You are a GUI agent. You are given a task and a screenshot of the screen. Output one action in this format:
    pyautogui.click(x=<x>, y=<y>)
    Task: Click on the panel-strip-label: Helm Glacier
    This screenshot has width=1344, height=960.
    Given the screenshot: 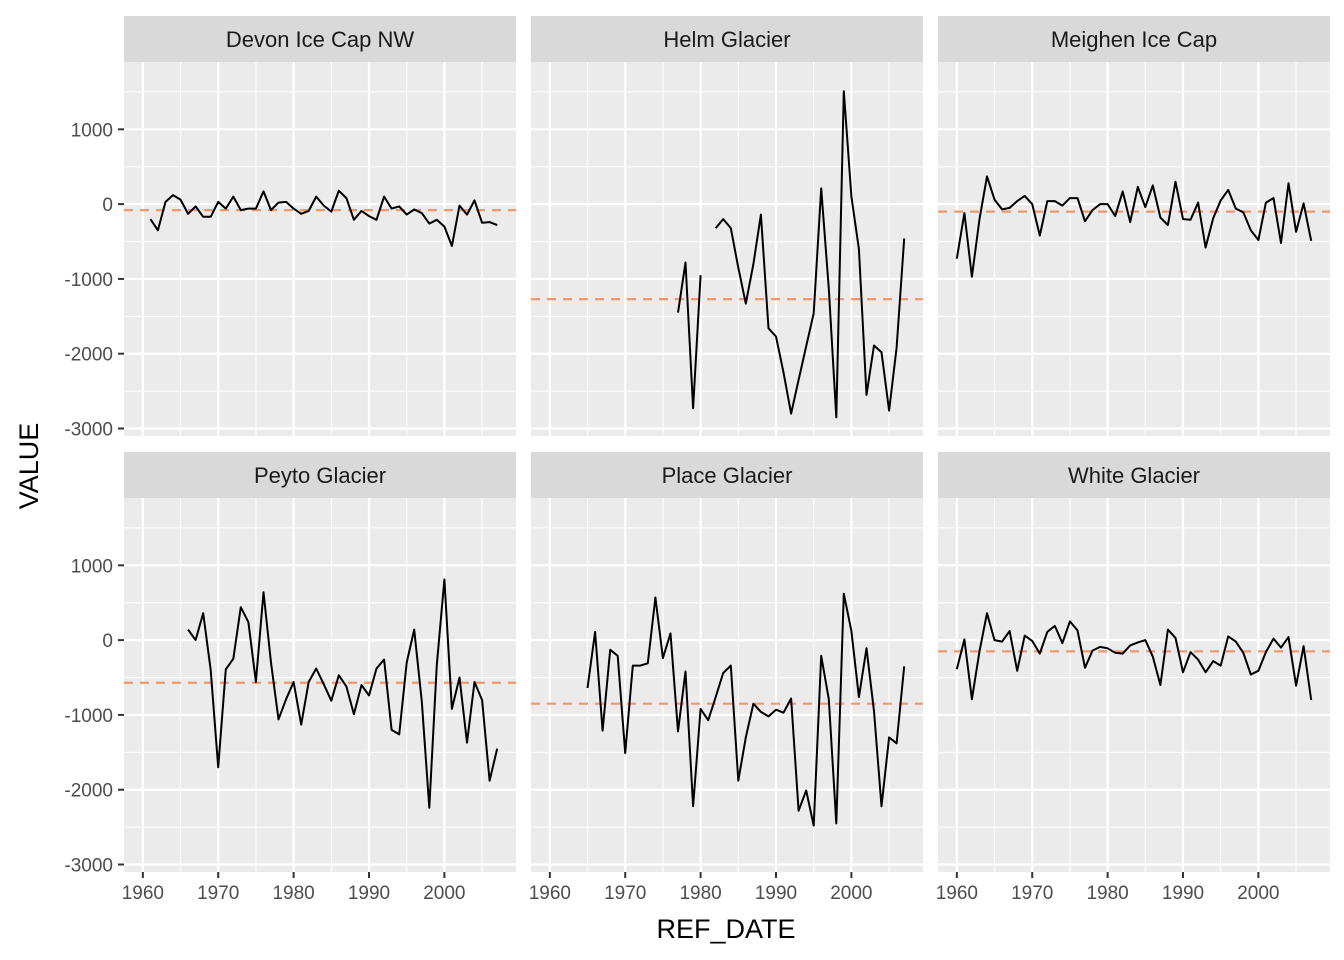 What is the action you would take?
    pyautogui.click(x=726, y=39)
    